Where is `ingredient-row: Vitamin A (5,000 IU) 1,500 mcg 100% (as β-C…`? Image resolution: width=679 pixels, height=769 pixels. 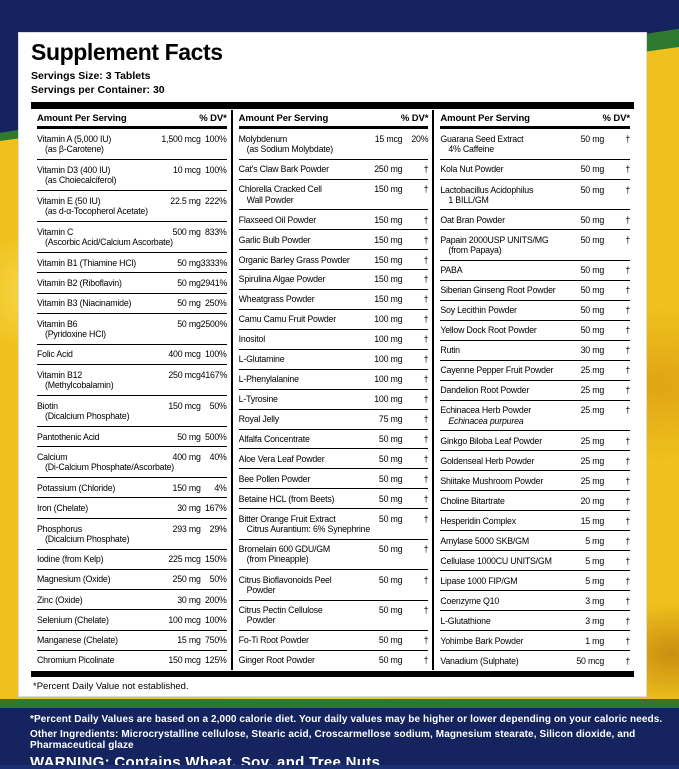
ingredient-row: Vitamin A (5,000 IU) 1,500 mcg 100% (as β-C… is located at coordinates (132, 144).